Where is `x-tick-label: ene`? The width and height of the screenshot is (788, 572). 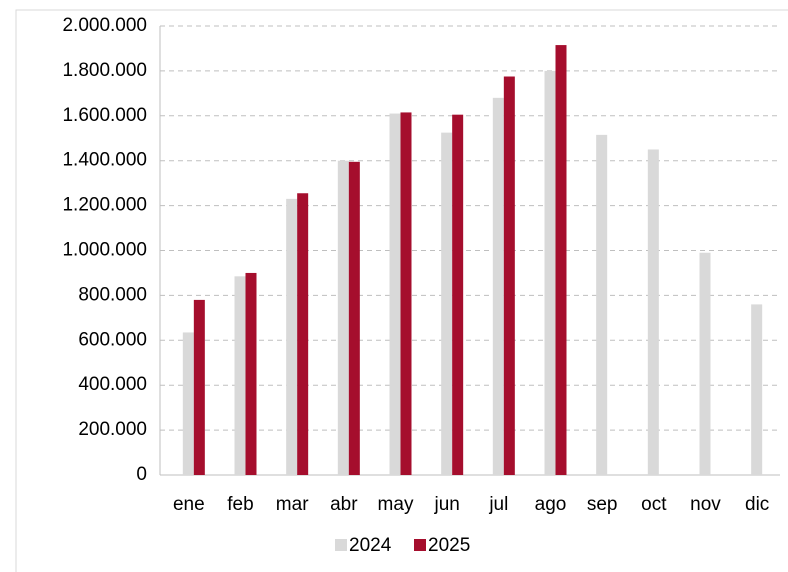
x-tick-label: ene is located at coordinates (189, 504).